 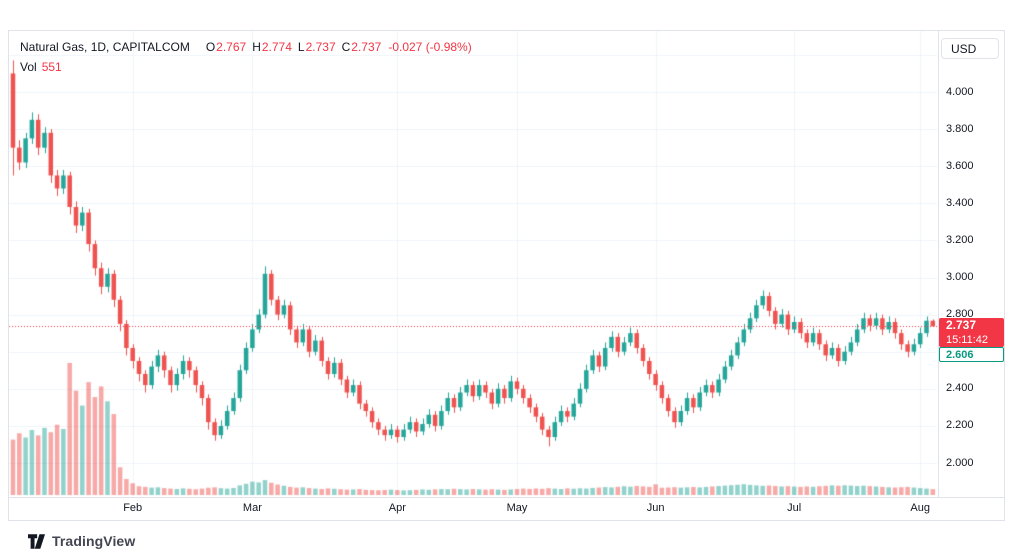 What do you see at coordinates (960, 462) in the screenshot?
I see `price-tick-label: 2.000` at bounding box center [960, 462].